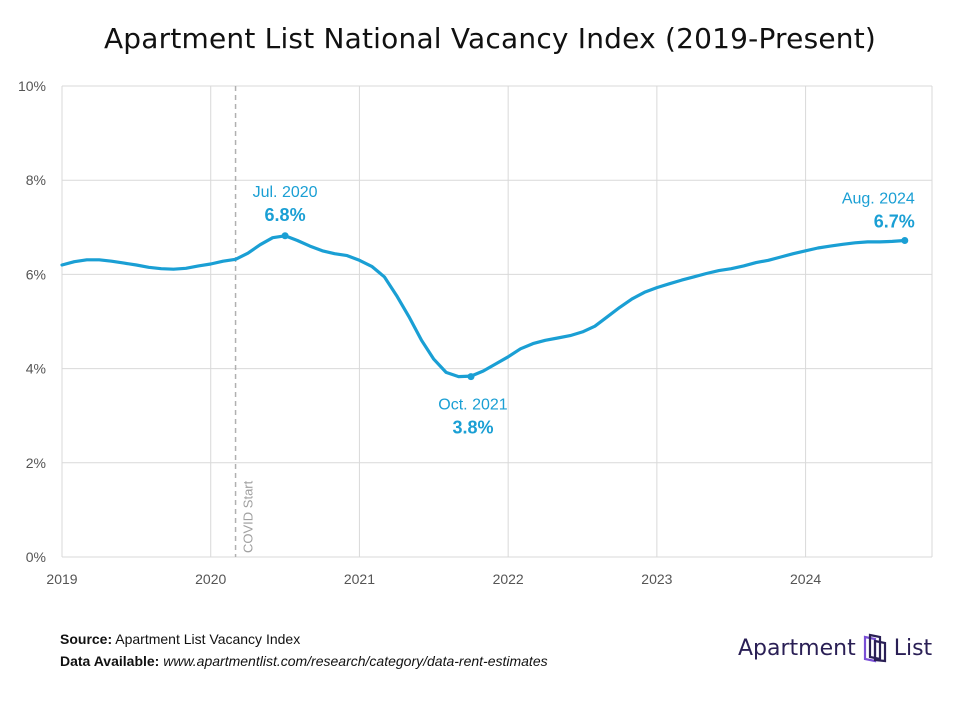 The image size is (980, 703). What do you see at coordinates (110, 661) in the screenshot?
I see `data-available-label: Data Available:` at bounding box center [110, 661].